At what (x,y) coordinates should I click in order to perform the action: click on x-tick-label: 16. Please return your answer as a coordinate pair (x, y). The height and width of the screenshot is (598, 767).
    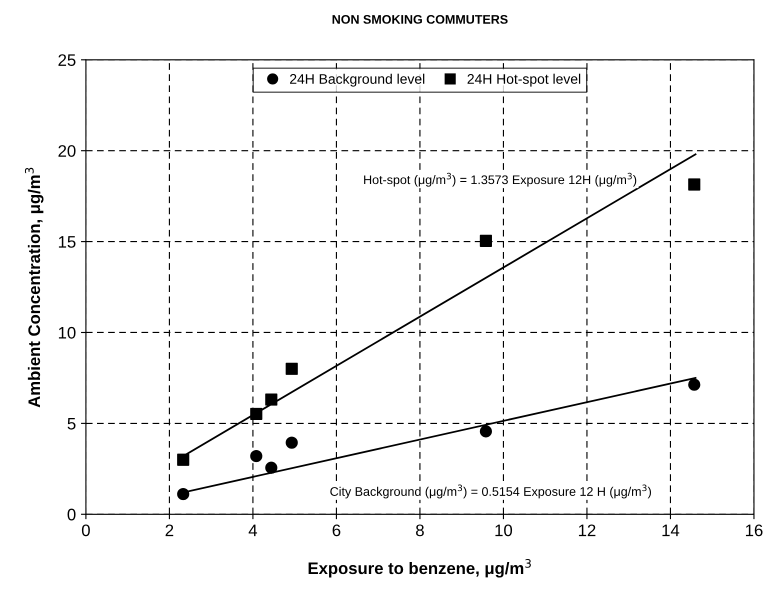
    Looking at the image, I should click on (754, 530).